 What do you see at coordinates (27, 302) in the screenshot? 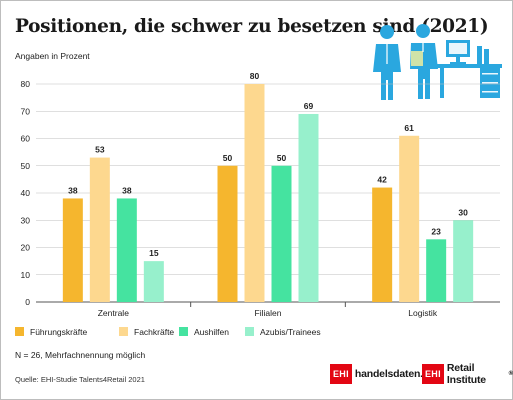
I see `y-tick-label: 0` at bounding box center [27, 302].